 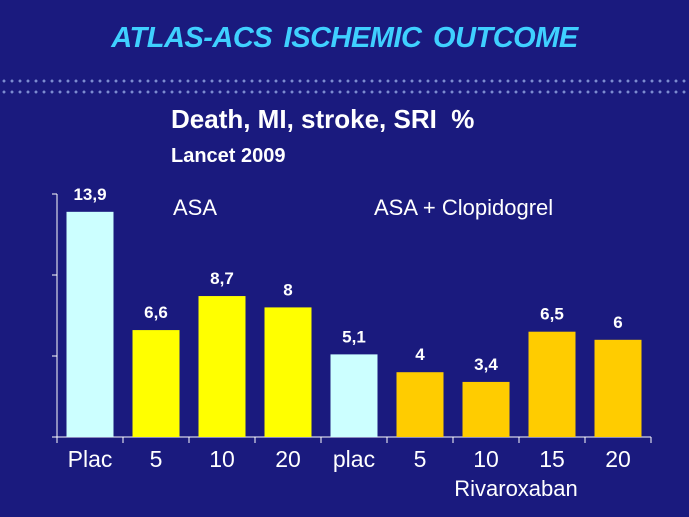 What do you see at coordinates (617, 322) in the screenshot?
I see `data-label: 6` at bounding box center [617, 322].